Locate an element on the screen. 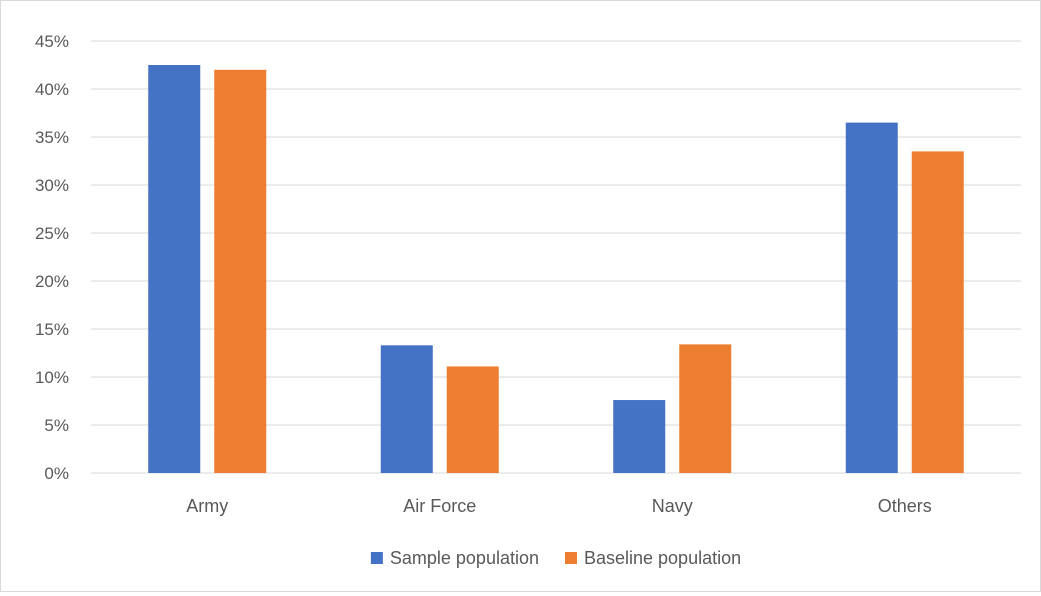 This screenshot has width=1041, height=596. legend-item-series-2: Baseline population is located at coordinates (652, 558).